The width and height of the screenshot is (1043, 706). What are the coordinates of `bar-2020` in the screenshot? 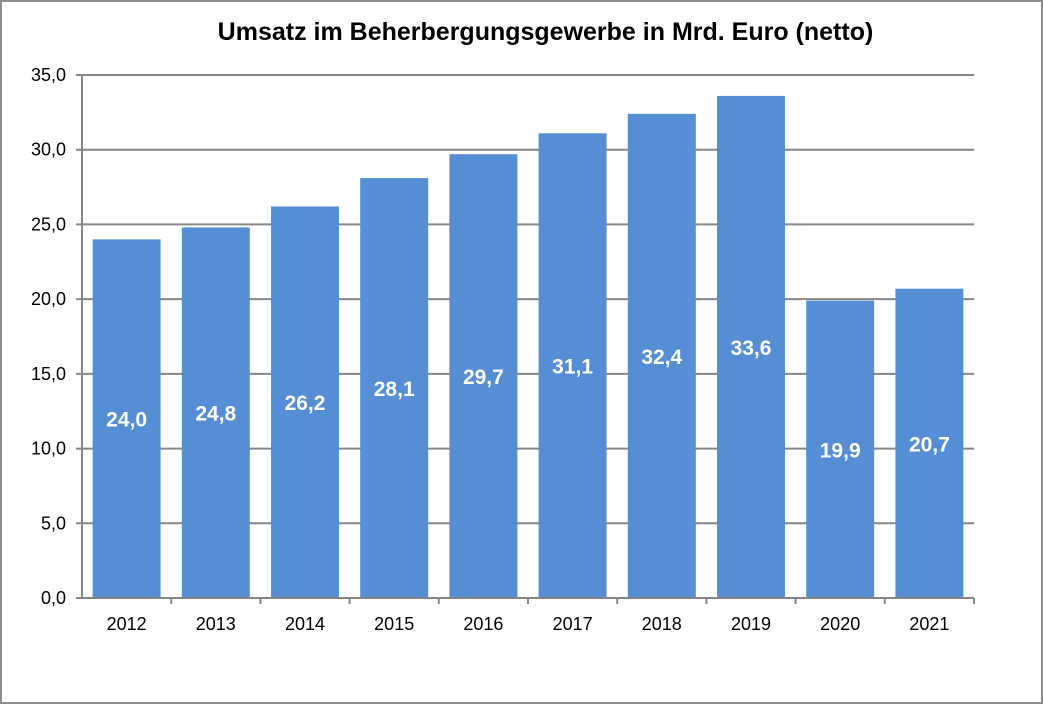 It's located at (840, 449).